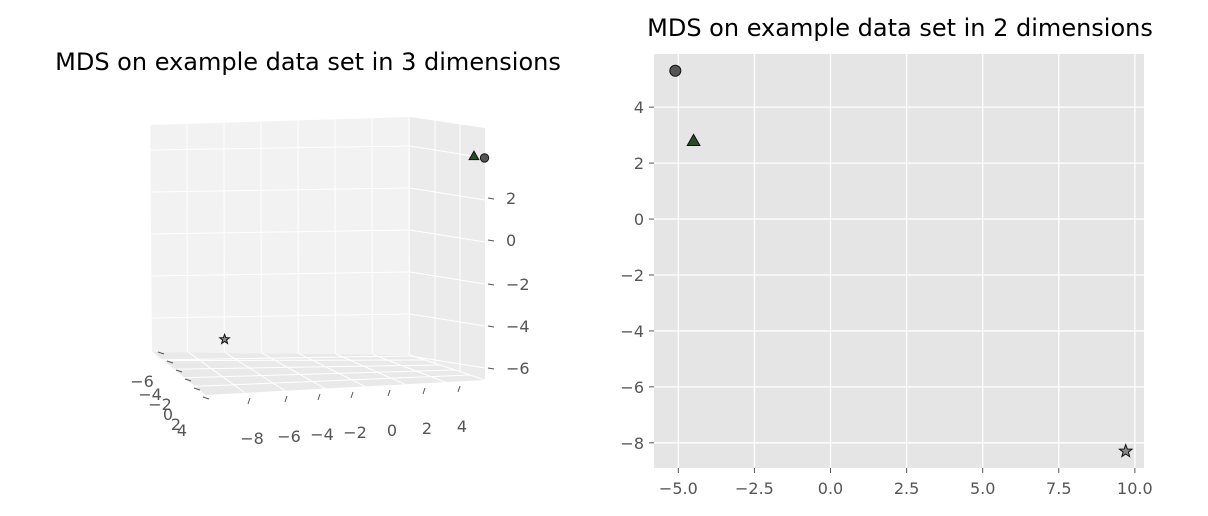 Image resolution: width=1208 pixels, height=516 pixels. What do you see at coordinates (632, 443) in the screenshot?
I see `y-tick-label: −8` at bounding box center [632, 443].